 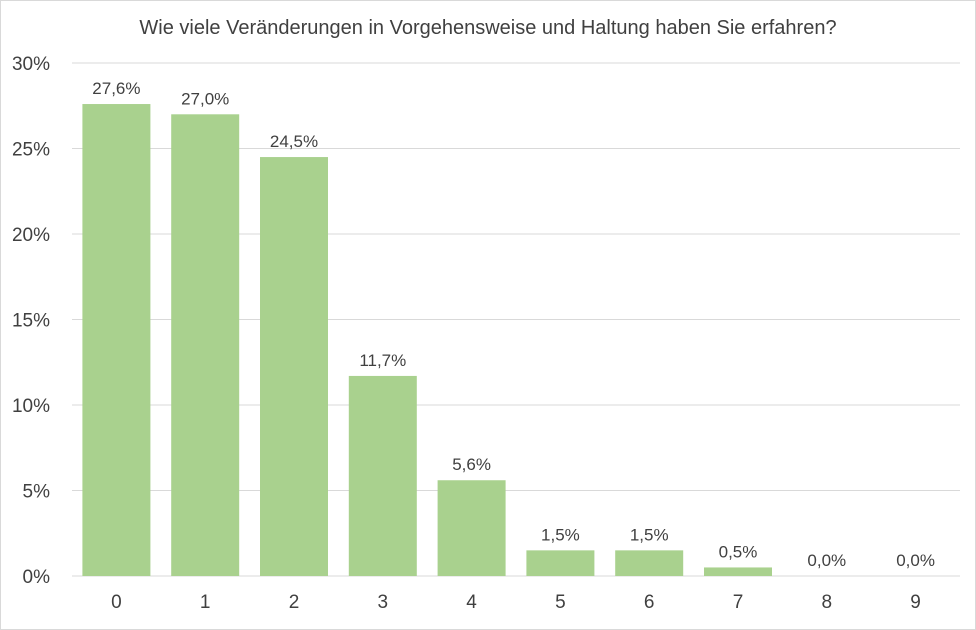 I want to click on x-tick-label: 1, so click(x=205, y=602).